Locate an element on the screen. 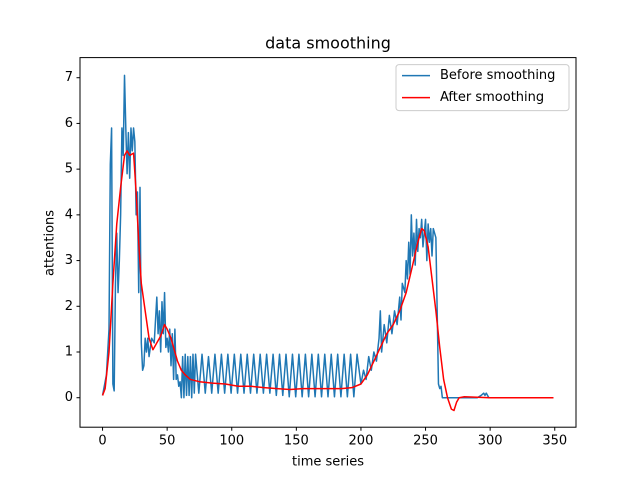 The height and width of the screenshot is (480, 640). y-tick-label: 3 is located at coordinates (69, 260).